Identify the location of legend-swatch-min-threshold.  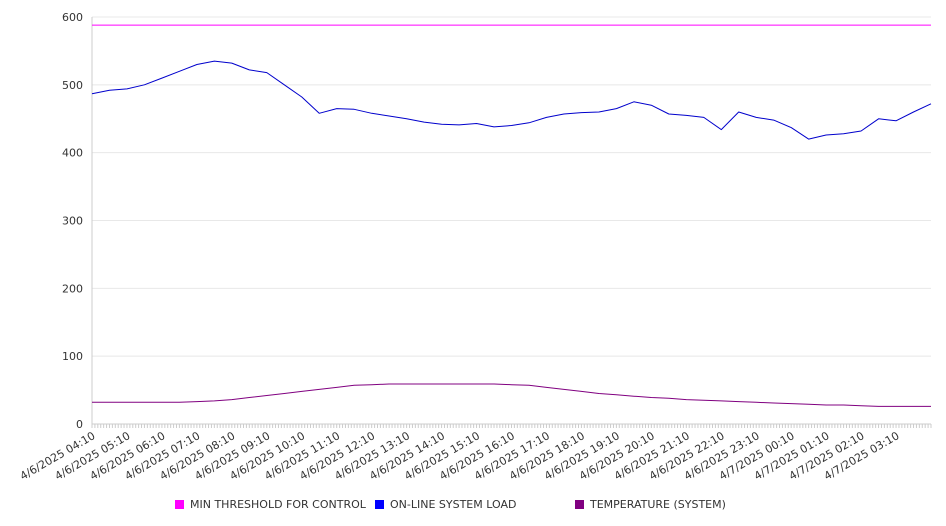
(179, 504).